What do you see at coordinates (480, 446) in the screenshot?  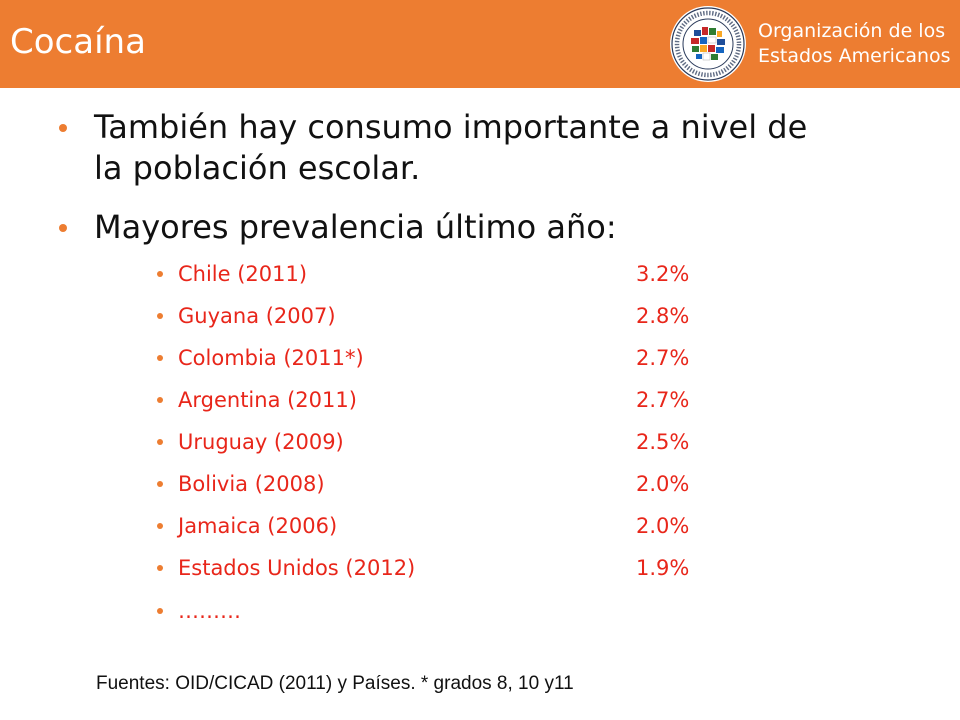 I see `list-item: Uruguay (2009) 2.5%` at bounding box center [480, 446].